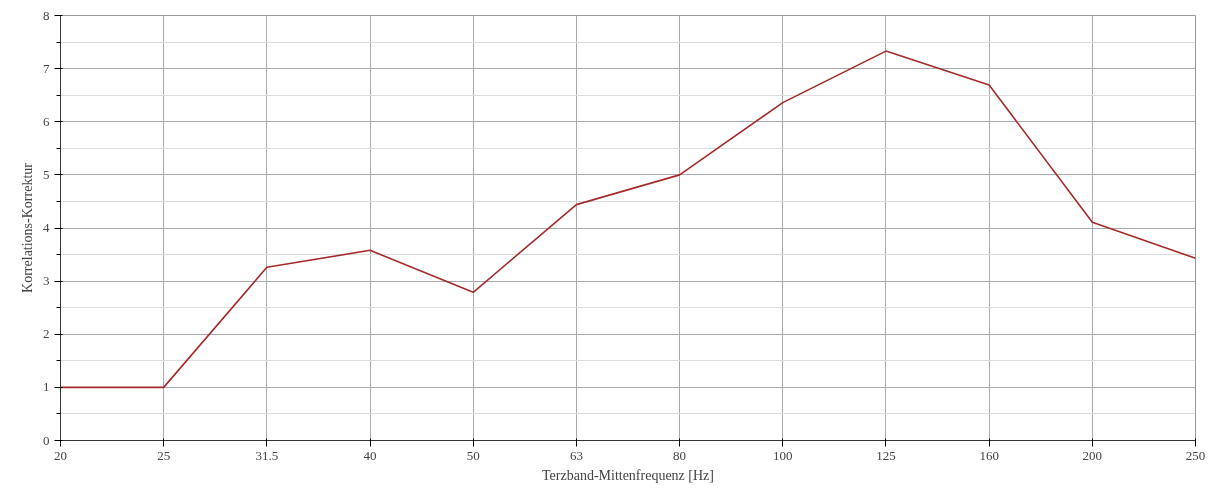  What do you see at coordinates (46, 440) in the screenshot?
I see `y-tick-label: 0` at bounding box center [46, 440].